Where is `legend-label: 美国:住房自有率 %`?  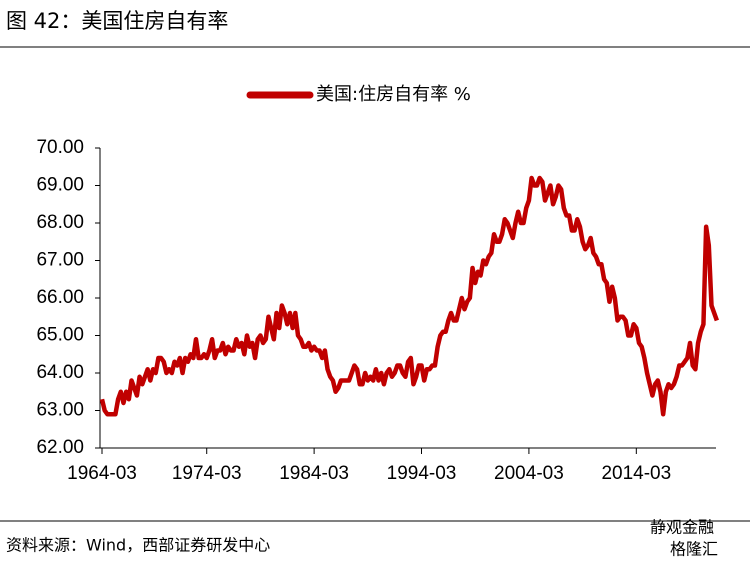
legend-label: 美国:住房自有率 % is located at coordinates (393, 94).